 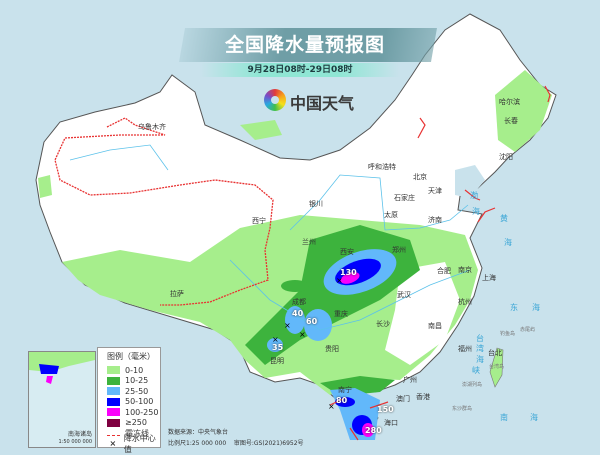 What do you see at coordinates (177, 294) in the screenshot?
I see `city-label: 拉萨` at bounding box center [177, 294].